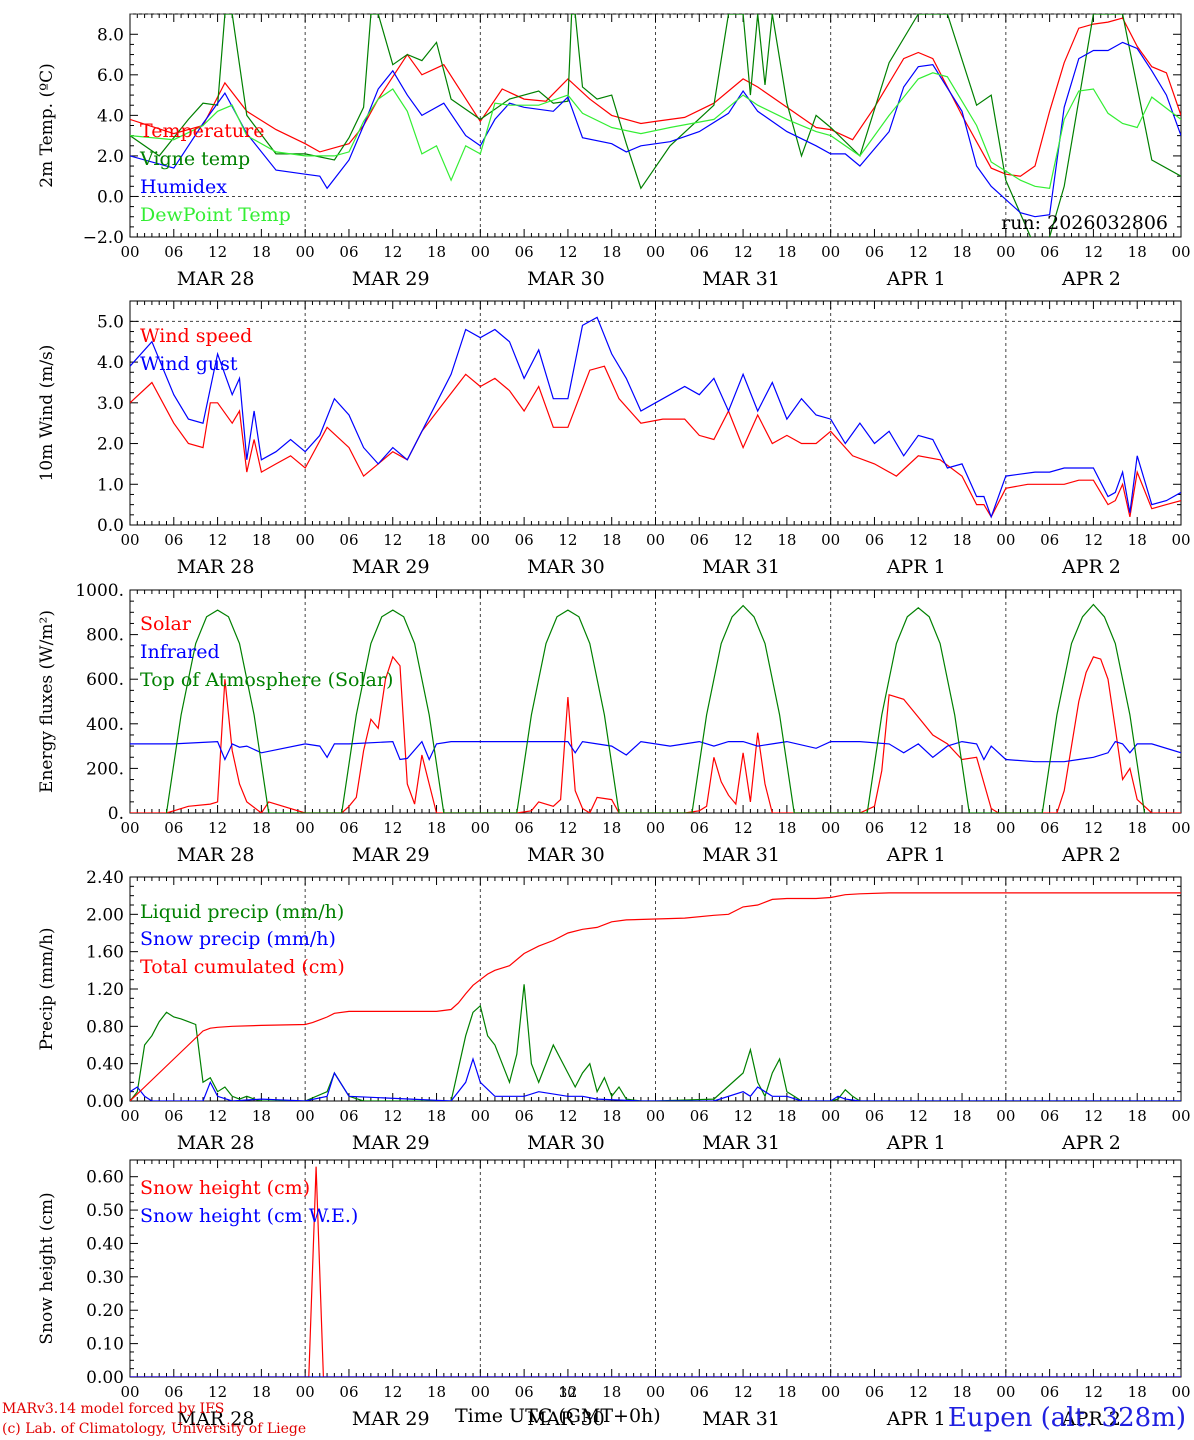 The image size is (1194, 1440). I want to click on y-tick-label: 1.0, so click(110, 485).